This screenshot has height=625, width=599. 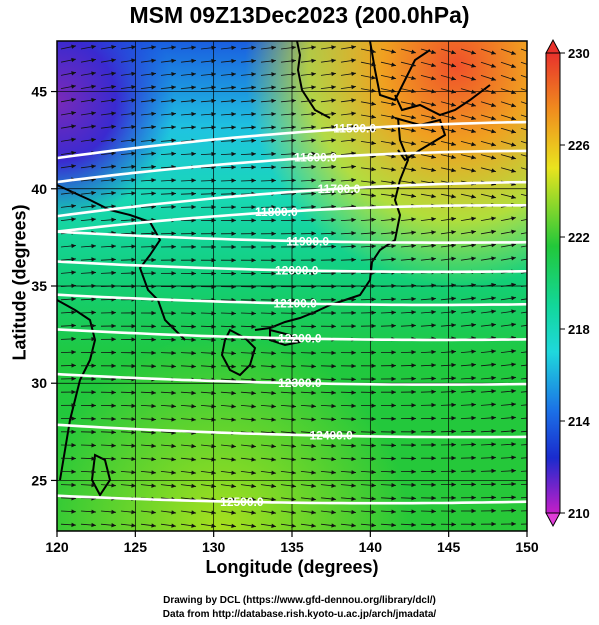 What do you see at coordinates (292, 335) in the screenshot?
I see `contour-line-12200.0` at bounding box center [292, 335].